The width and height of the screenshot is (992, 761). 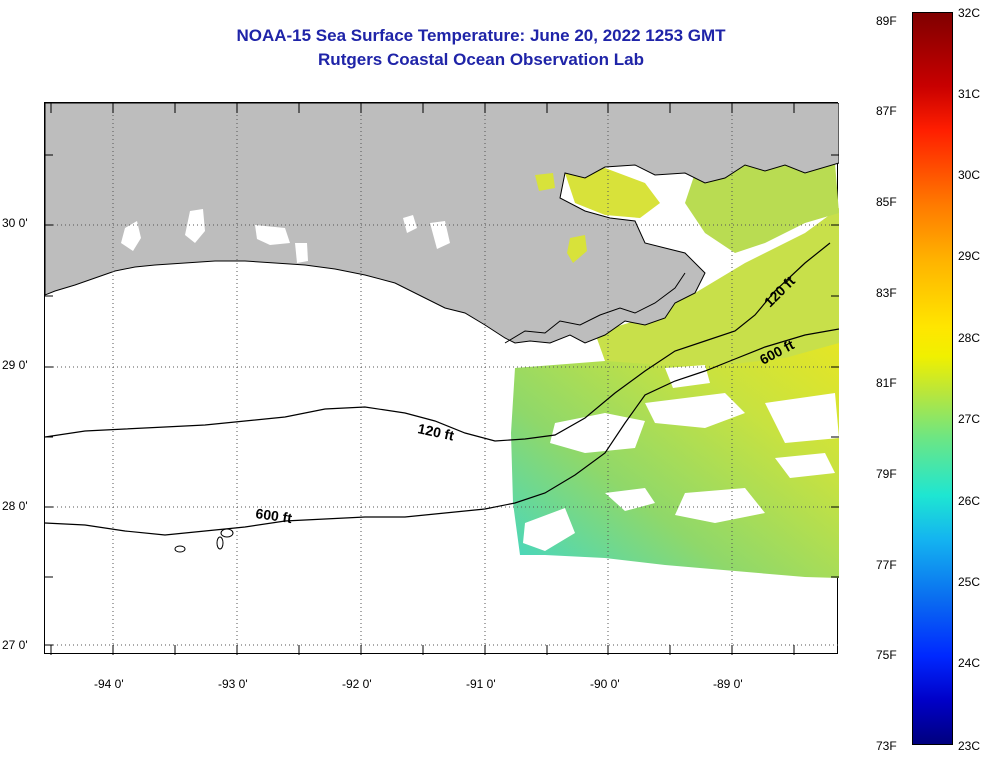 I want to click on banks, so click(x=204, y=540).